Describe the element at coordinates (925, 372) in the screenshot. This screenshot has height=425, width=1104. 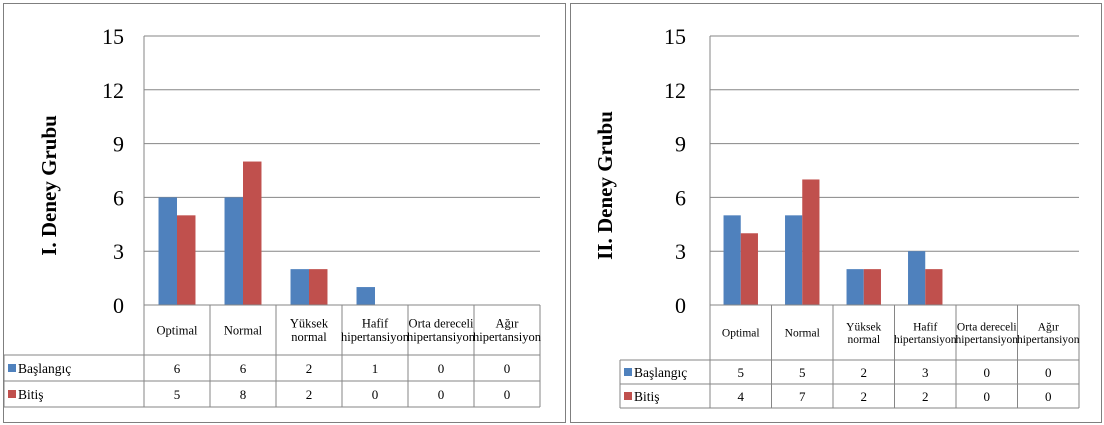
I see `table-value: 3` at that location.